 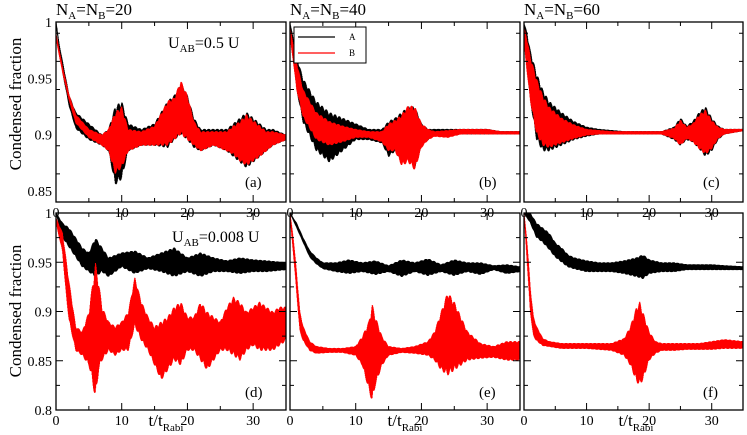 What do you see at coordinates (549, 9) in the screenshot?
I see `header-c-eq-1: =` at bounding box center [549, 9].